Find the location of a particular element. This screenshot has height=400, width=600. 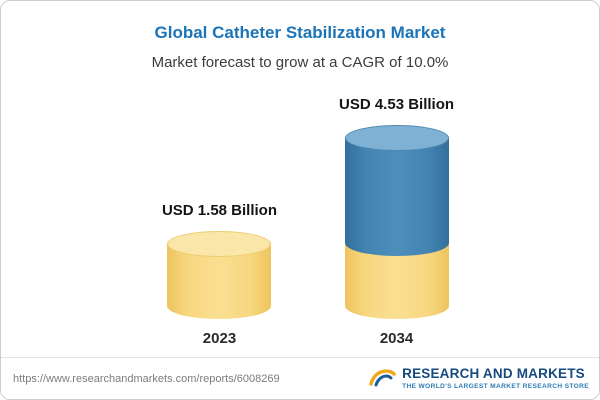

year-label-2034: 2034 is located at coordinates (396, 338).